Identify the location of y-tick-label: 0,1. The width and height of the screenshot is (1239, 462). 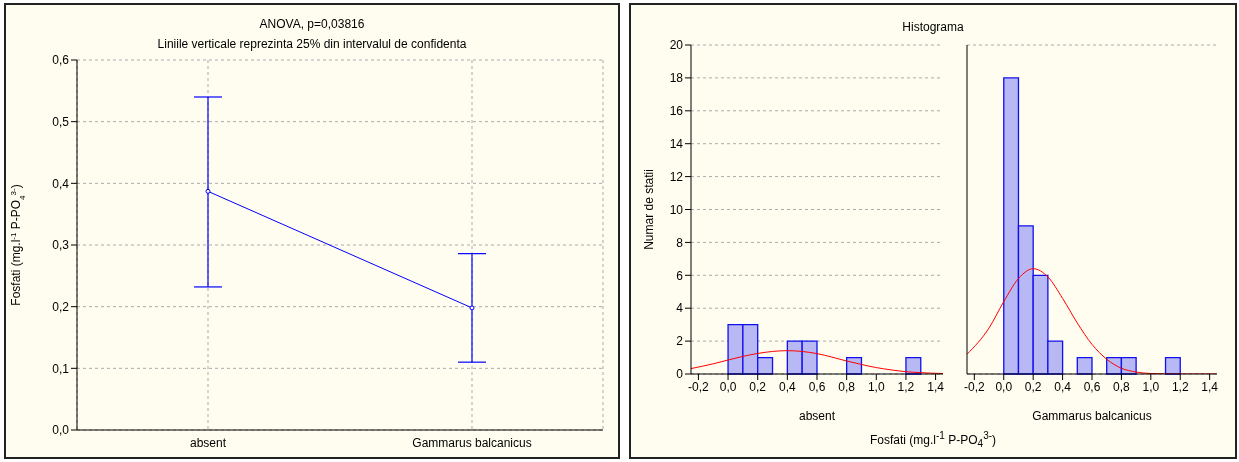
(61, 368).